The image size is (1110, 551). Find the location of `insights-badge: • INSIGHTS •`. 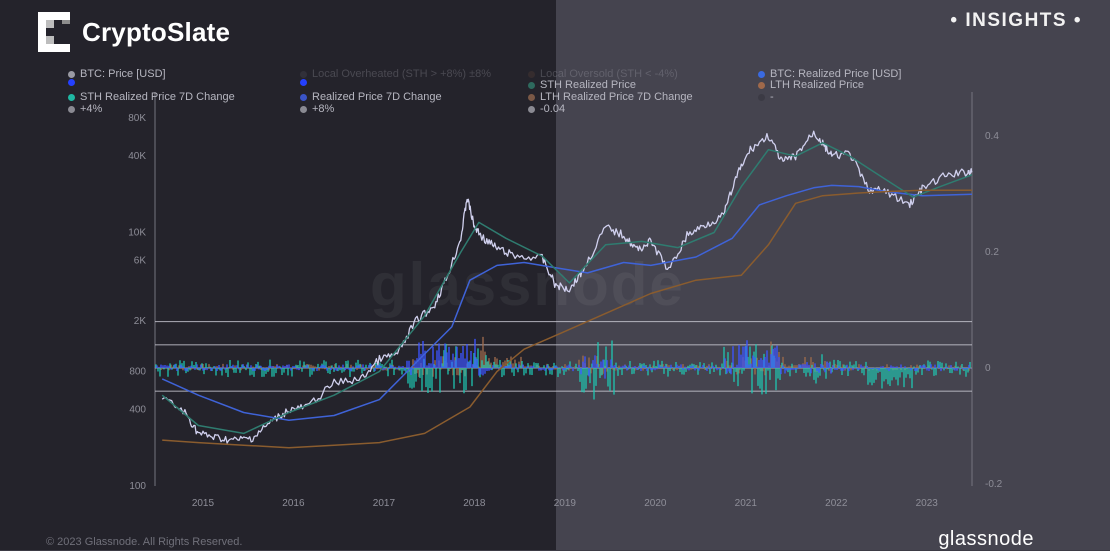

insights-badge: • INSIGHTS • is located at coordinates (1016, 20).